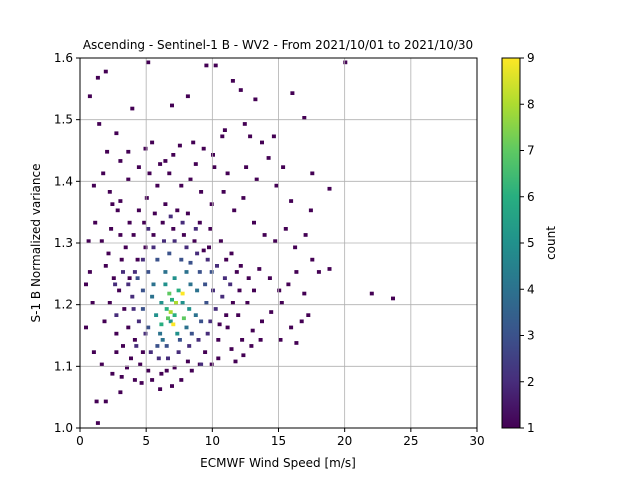 This screenshot has width=640, height=480. I want to click on y-tick-label: 1.1, so click(63, 366).